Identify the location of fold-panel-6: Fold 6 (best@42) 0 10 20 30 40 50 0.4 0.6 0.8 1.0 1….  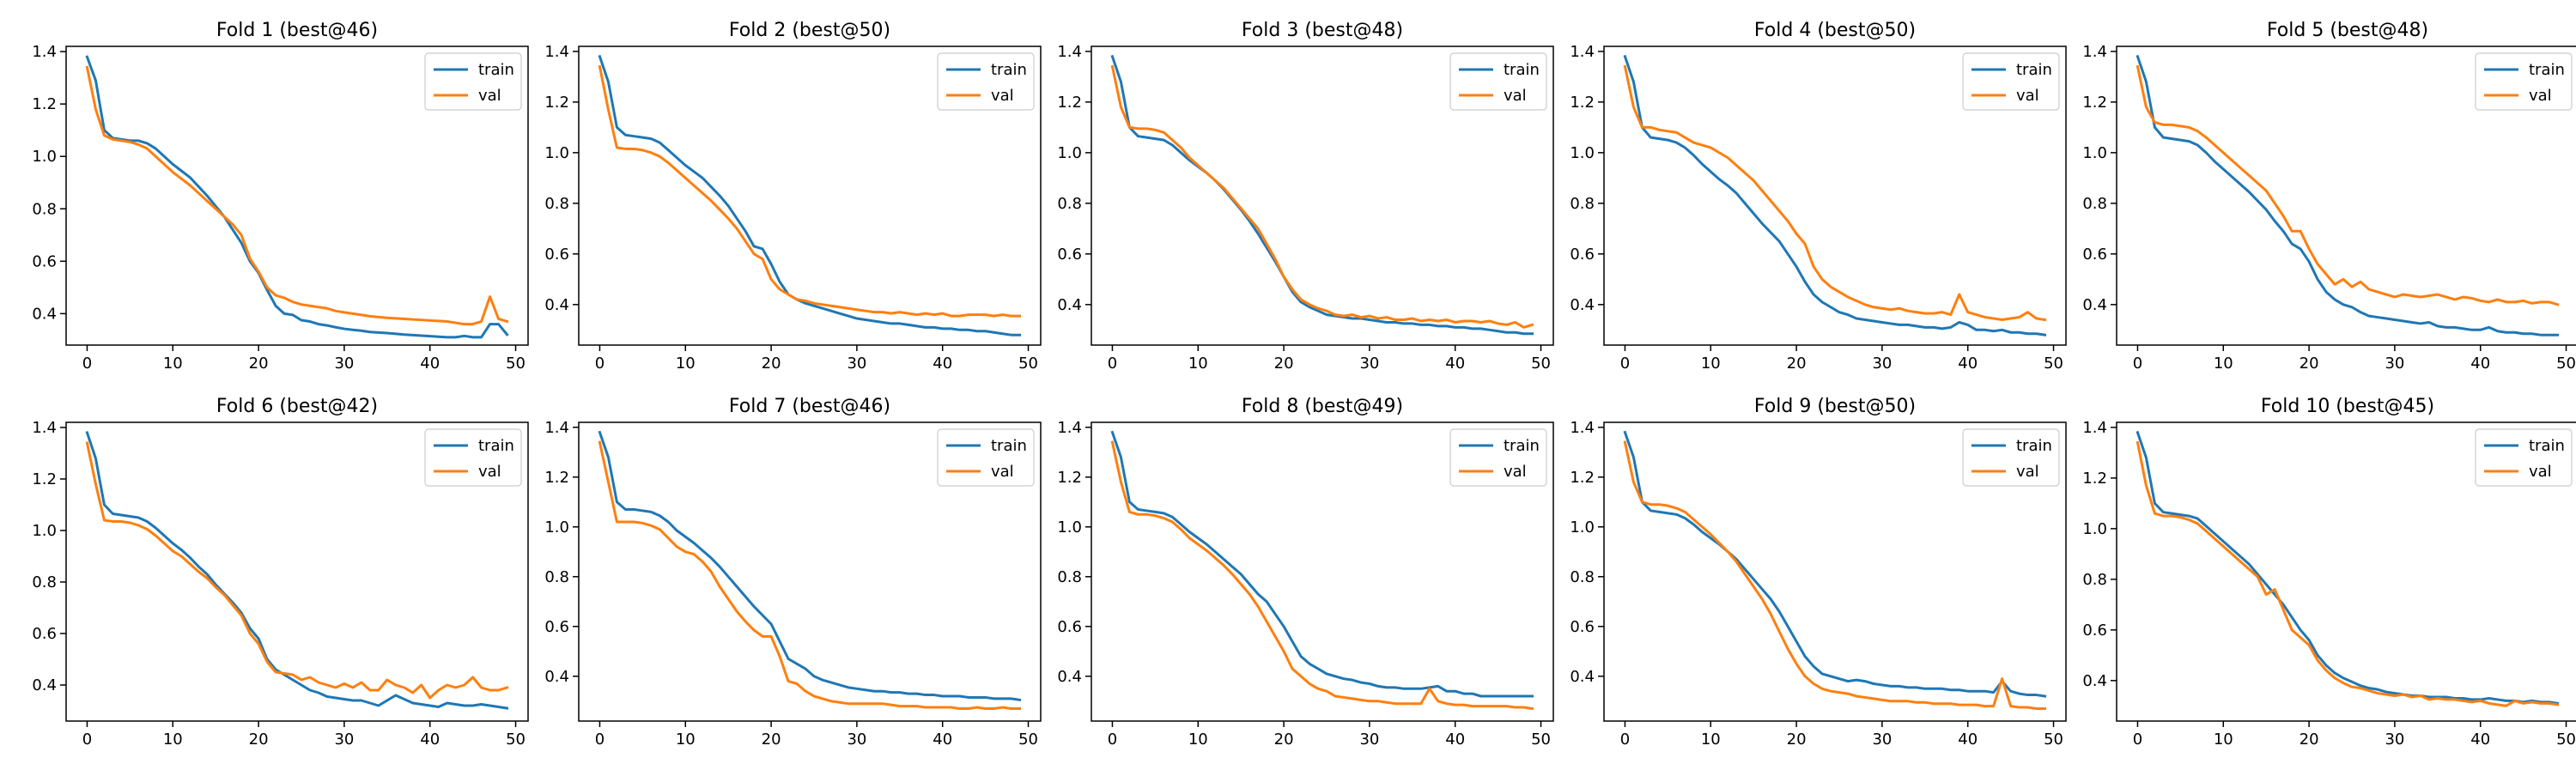
(280, 572).